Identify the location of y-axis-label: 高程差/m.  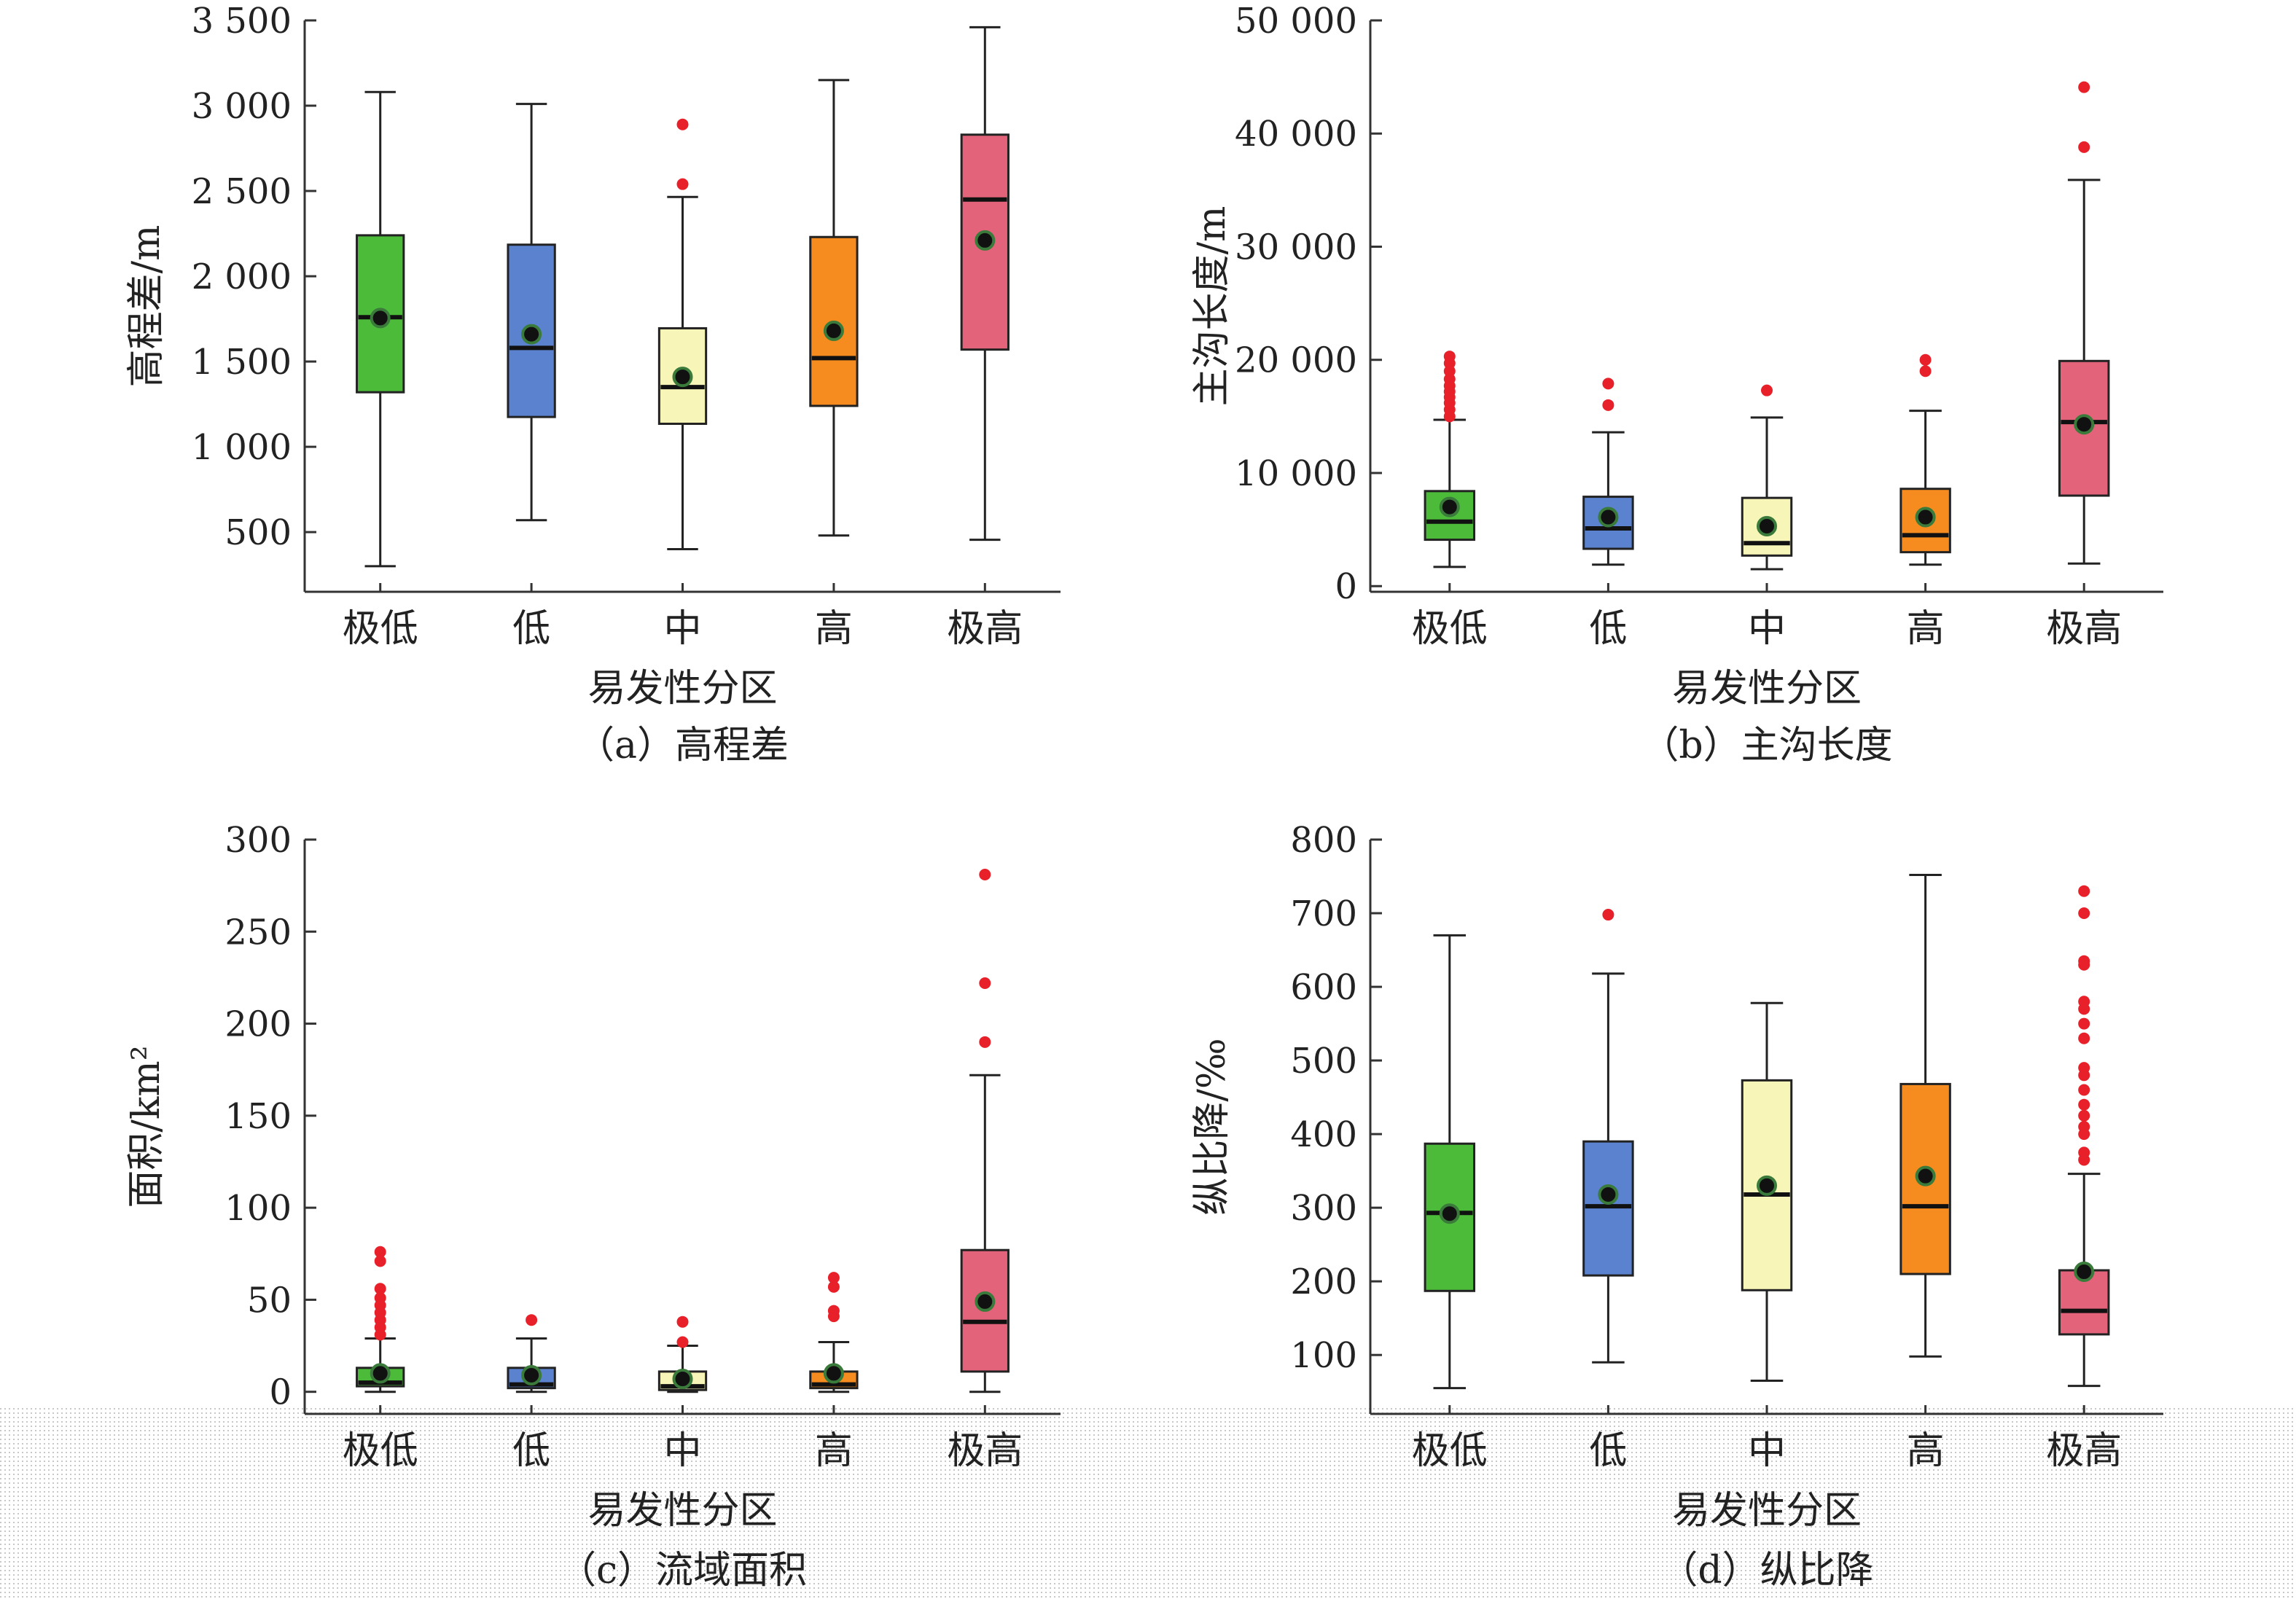
(146, 306).